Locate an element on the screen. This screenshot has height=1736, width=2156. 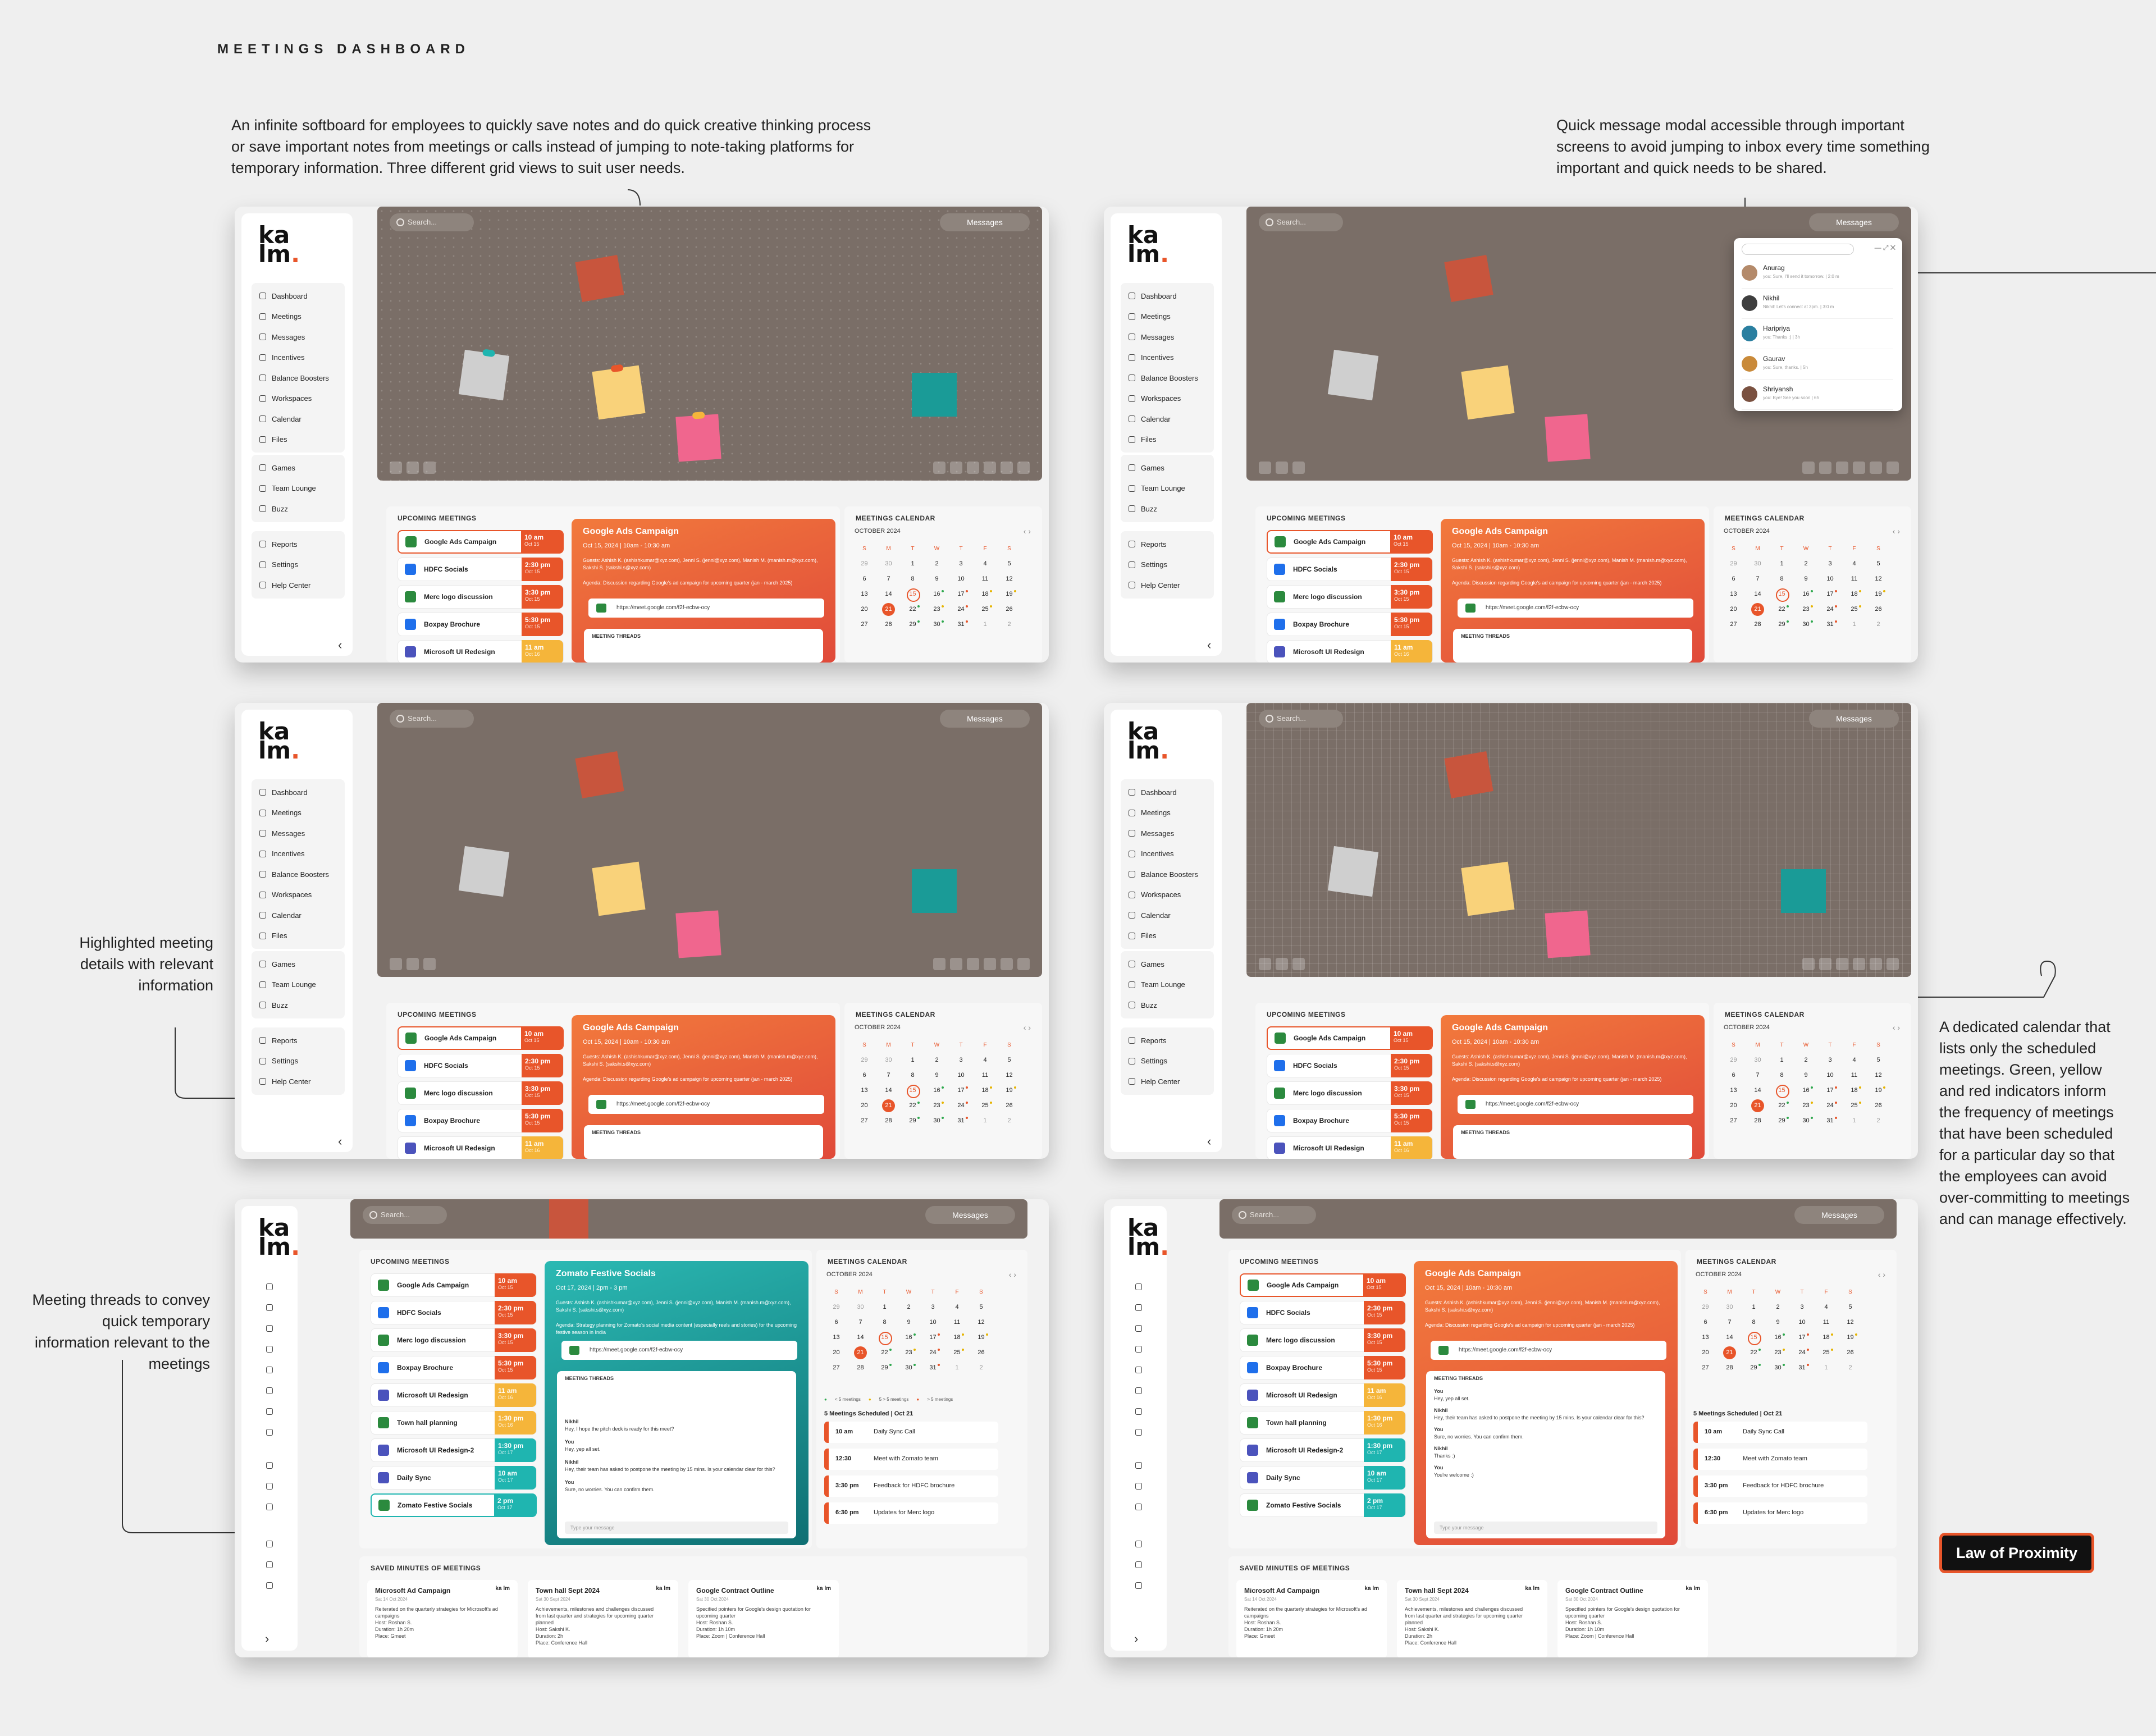
calendar-day: 17 is located at coordinates (961, 594).